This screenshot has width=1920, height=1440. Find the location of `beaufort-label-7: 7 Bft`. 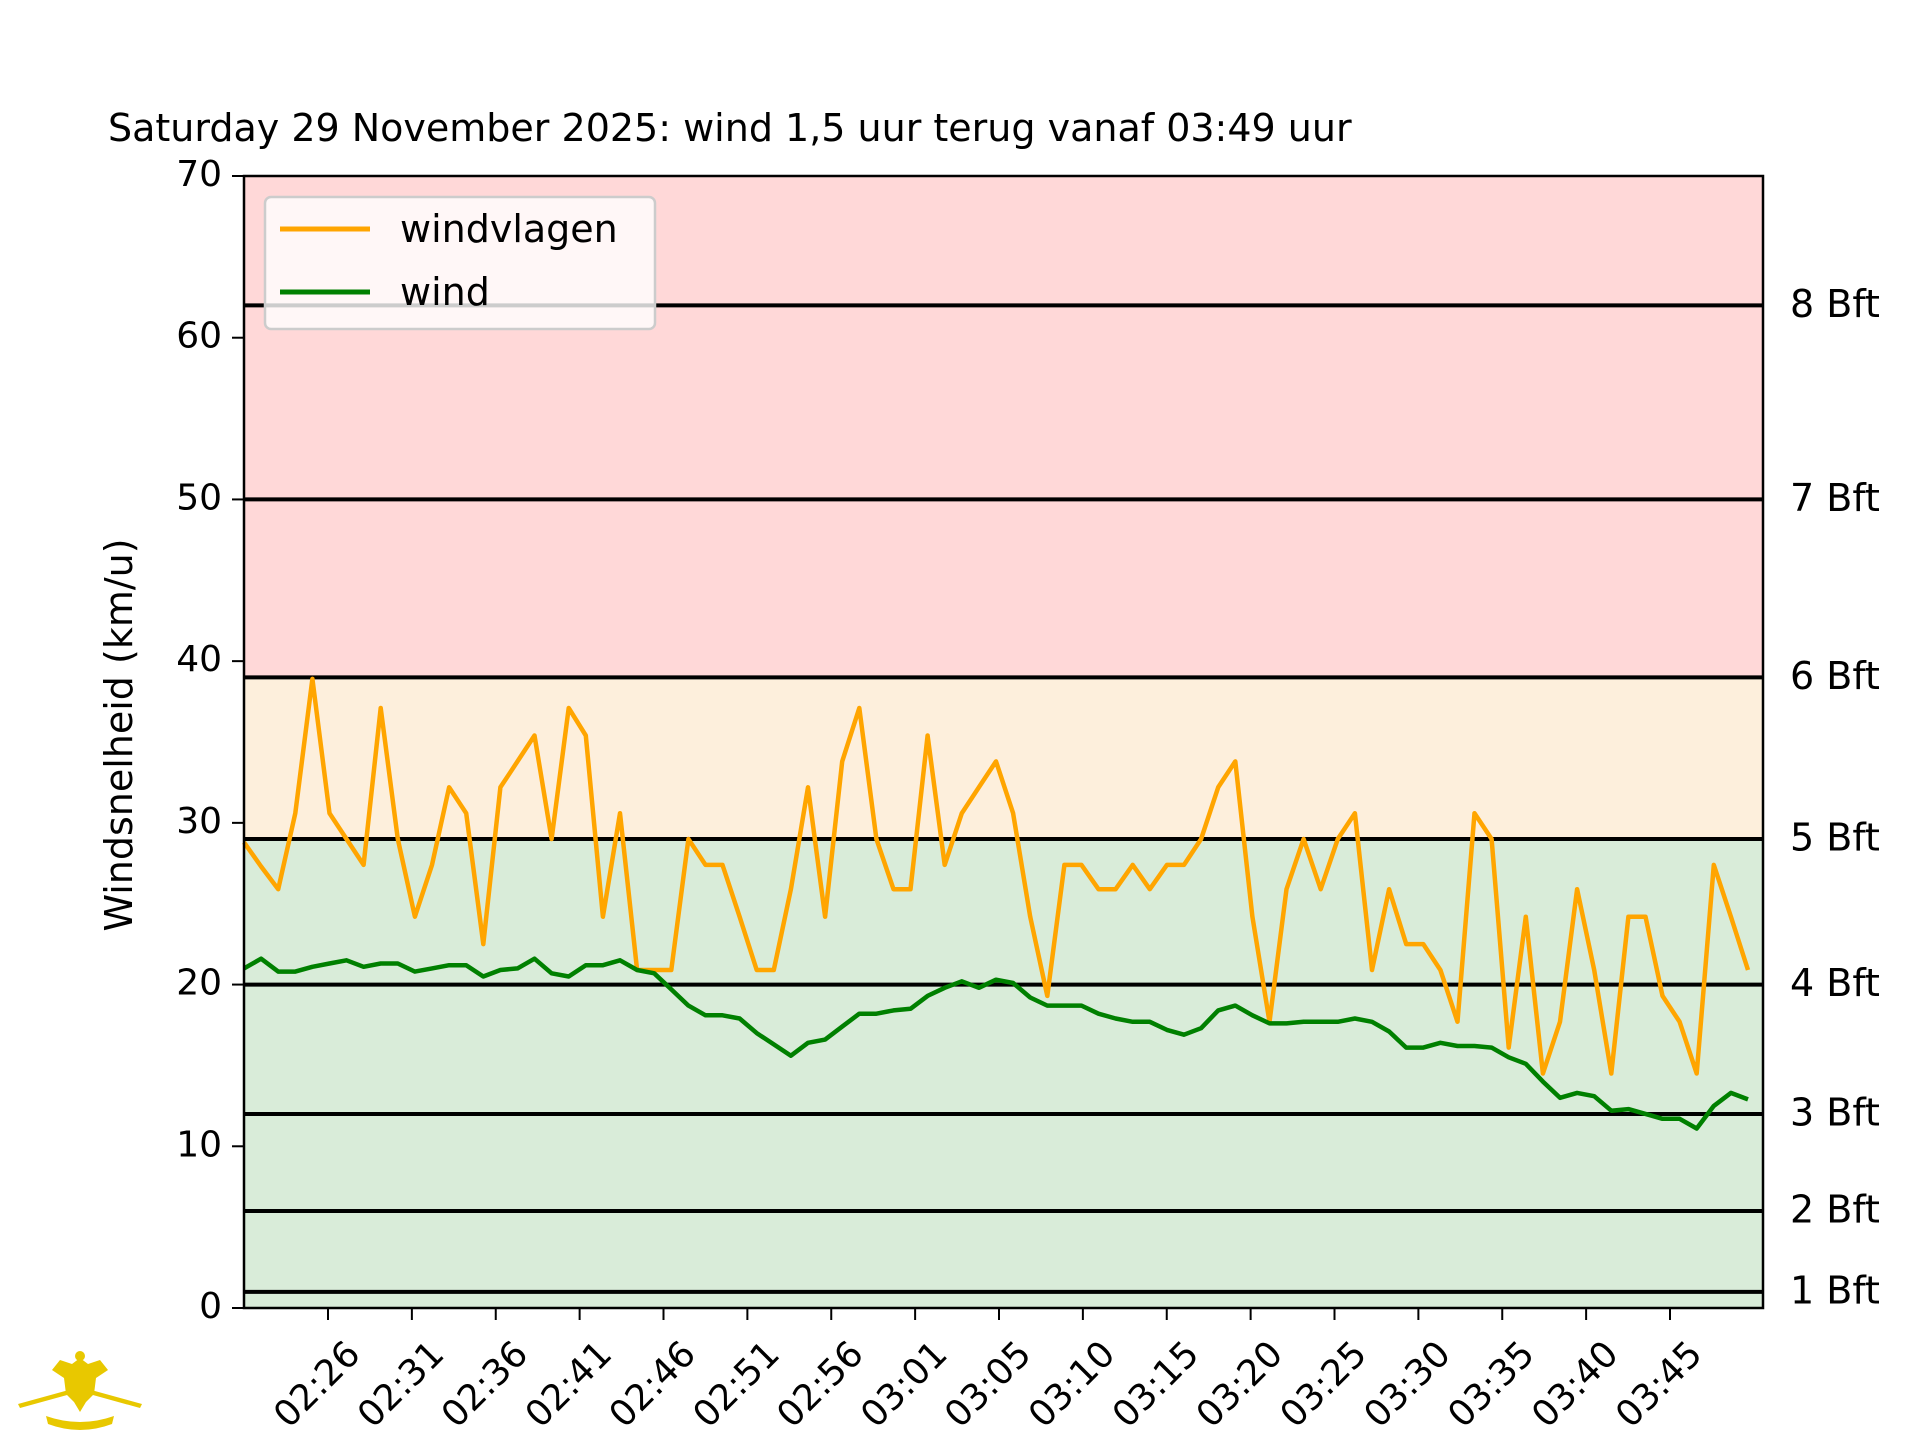

beaufort-label-7: 7 Bft is located at coordinates (1835, 498).